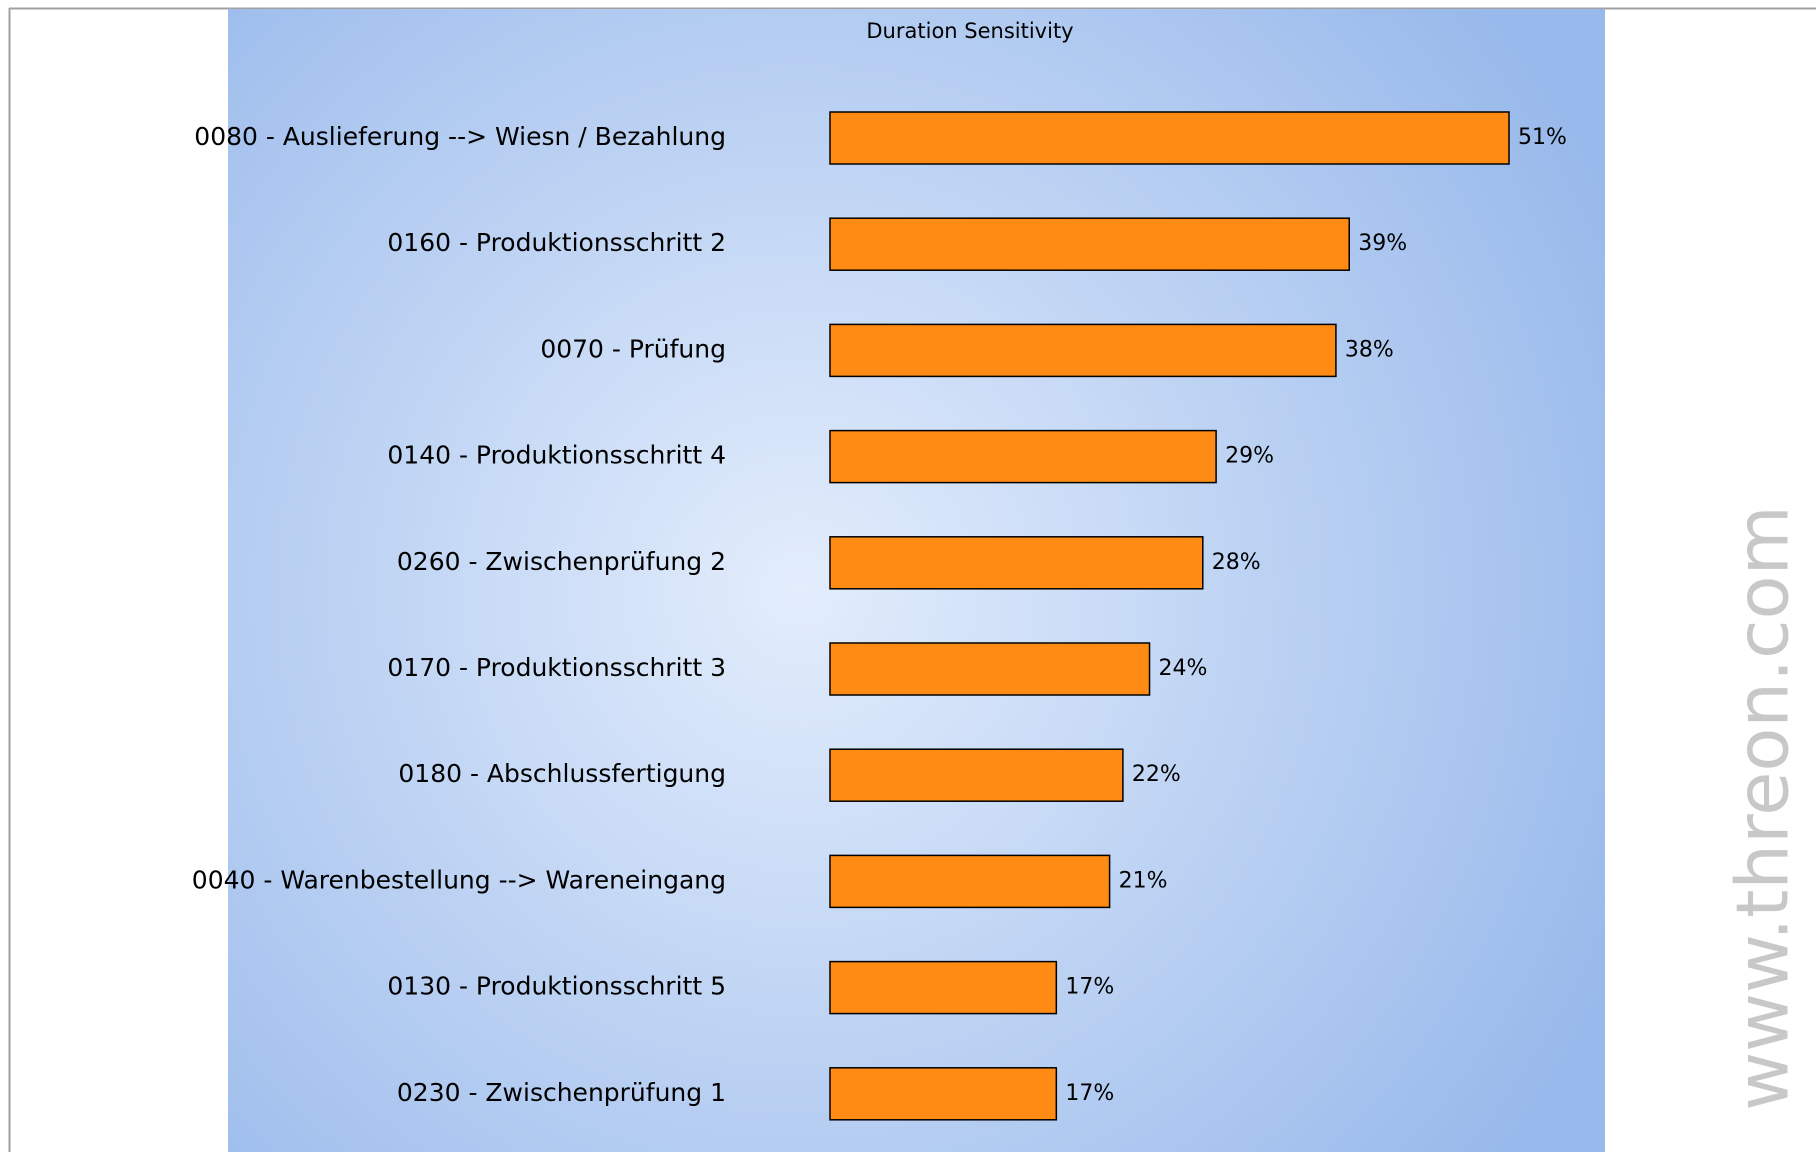 The height and width of the screenshot is (1152, 1816). I want to click on category-label: 0070 - Prüfung, so click(633, 348).